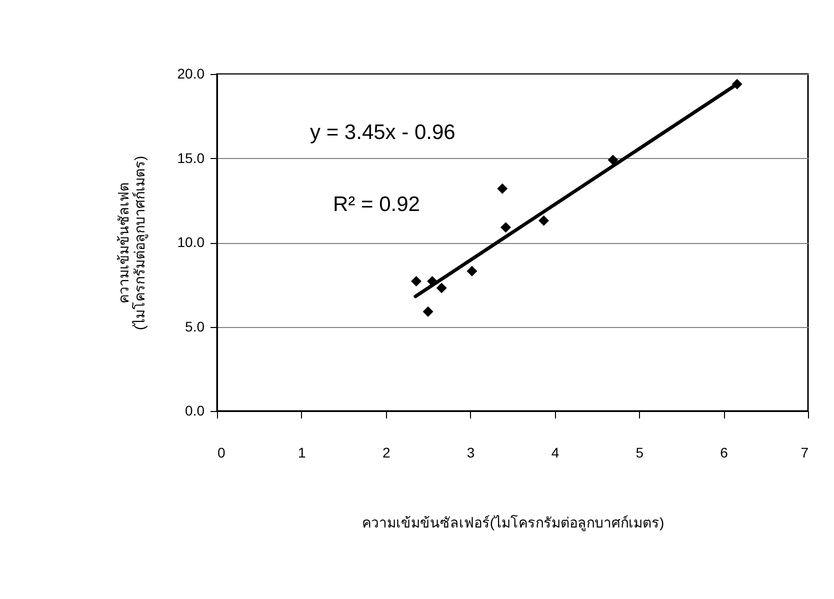  Describe the element at coordinates (383, 132) in the screenshot. I see `annotation: y = 3.45x - 0.96` at that location.